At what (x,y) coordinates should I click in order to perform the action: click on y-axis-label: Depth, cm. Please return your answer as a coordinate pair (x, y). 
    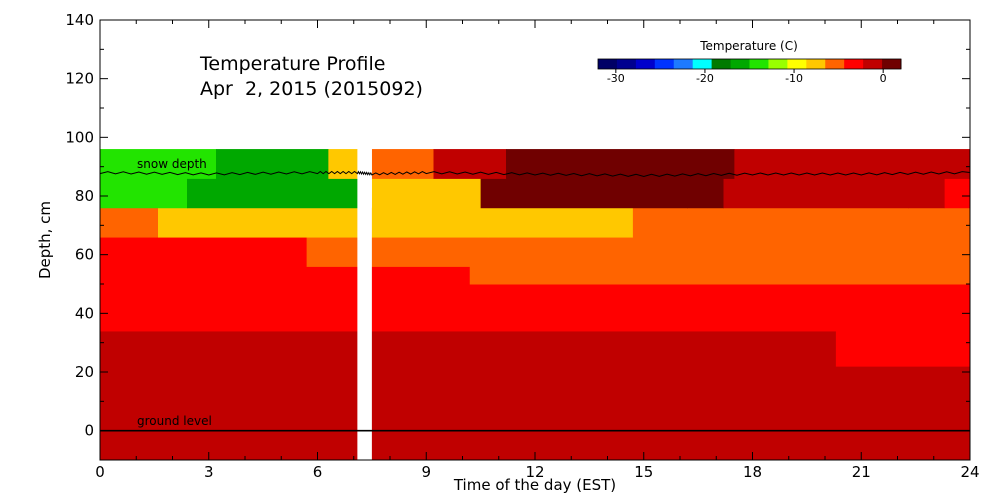
    Looking at the image, I should click on (45, 240).